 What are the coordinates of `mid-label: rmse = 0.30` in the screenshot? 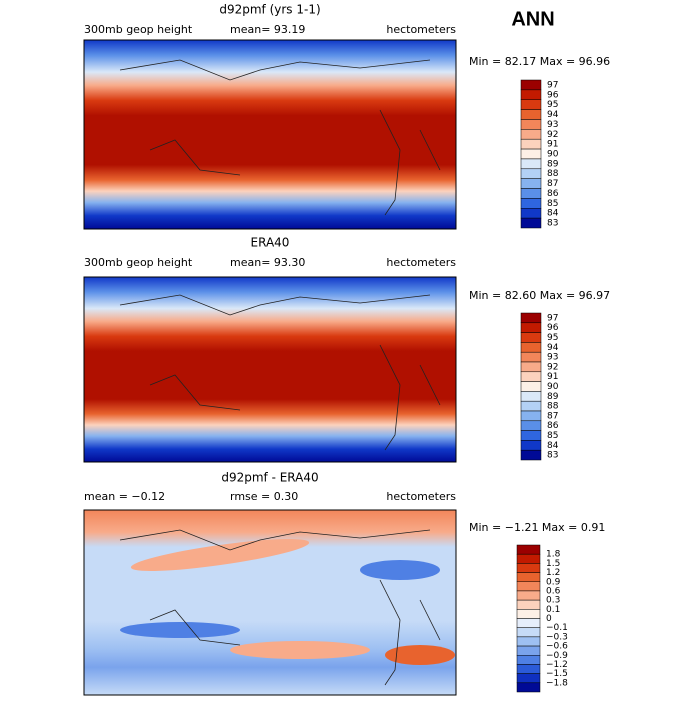 It's located at (264, 496).